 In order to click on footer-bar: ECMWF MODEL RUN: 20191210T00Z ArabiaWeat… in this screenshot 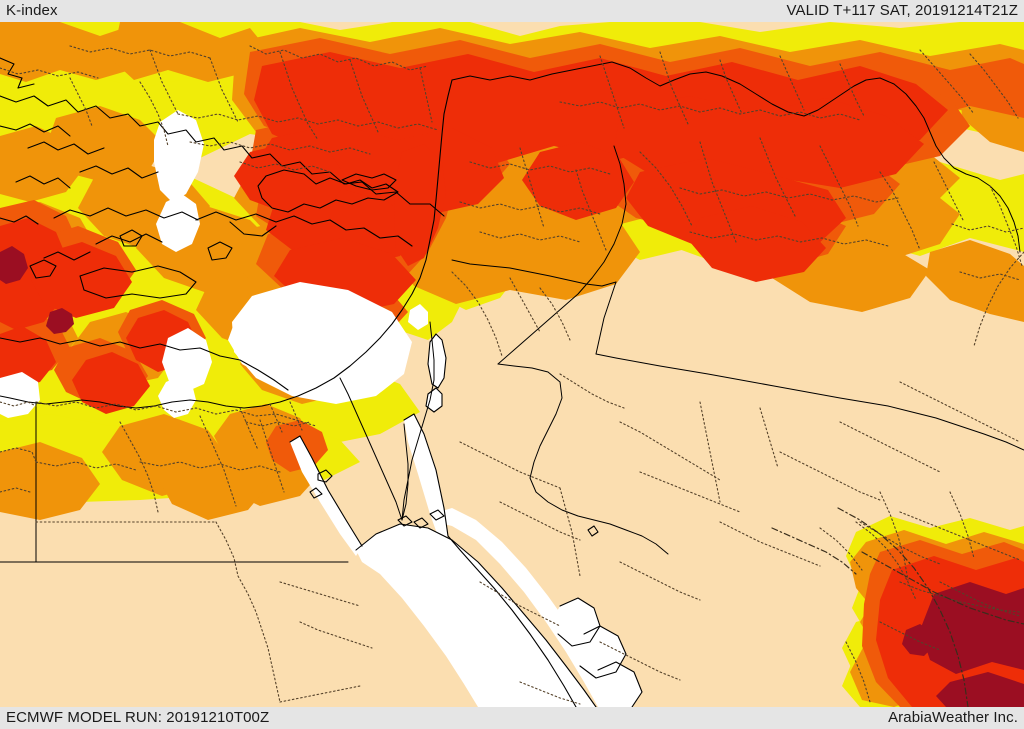, I will do `click(512, 718)`.